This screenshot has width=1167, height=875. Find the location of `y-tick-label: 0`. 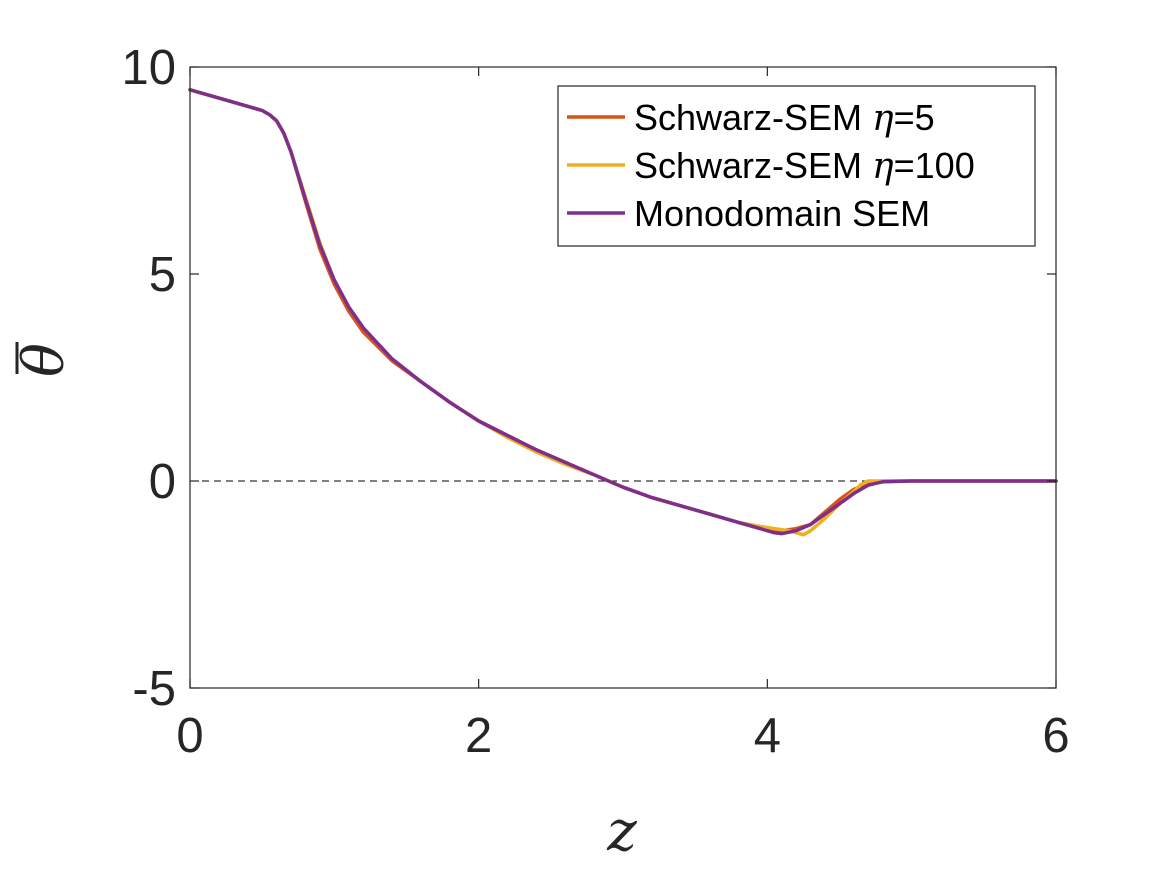

y-tick-label: 0 is located at coordinates (162, 482).